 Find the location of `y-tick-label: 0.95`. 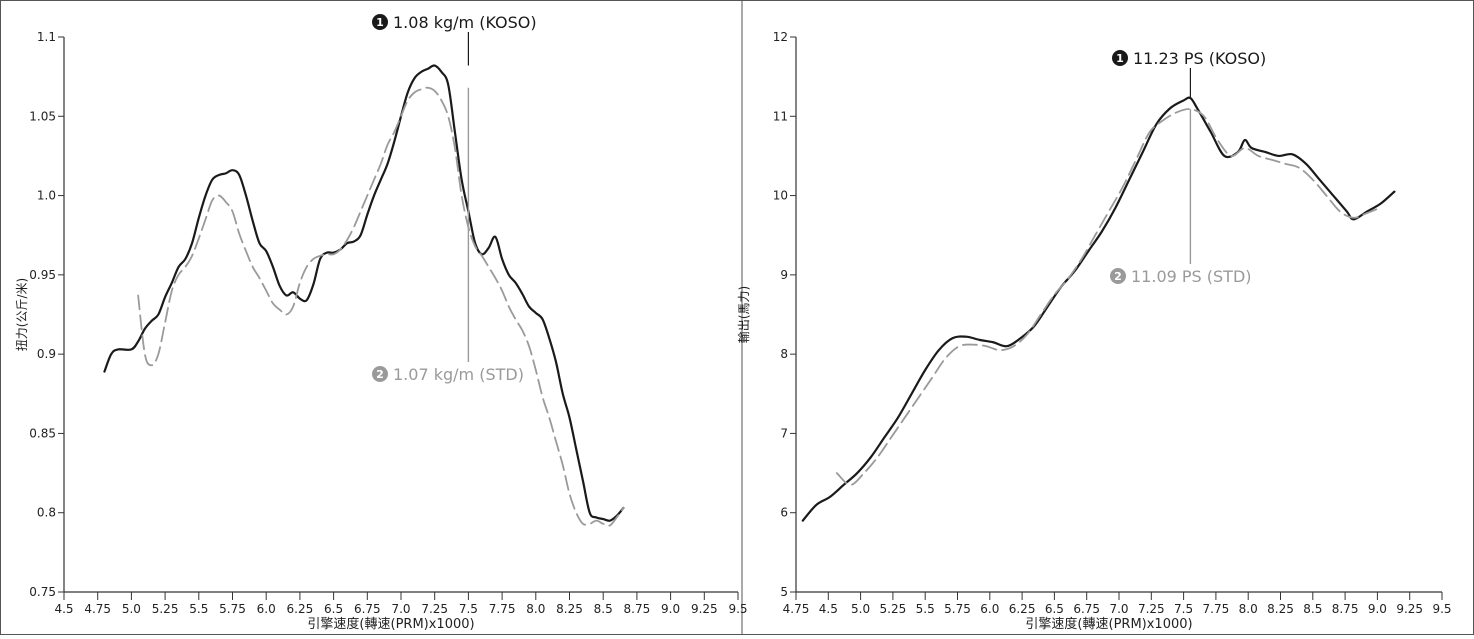

y-tick-label: 0.95 is located at coordinates (42, 275).